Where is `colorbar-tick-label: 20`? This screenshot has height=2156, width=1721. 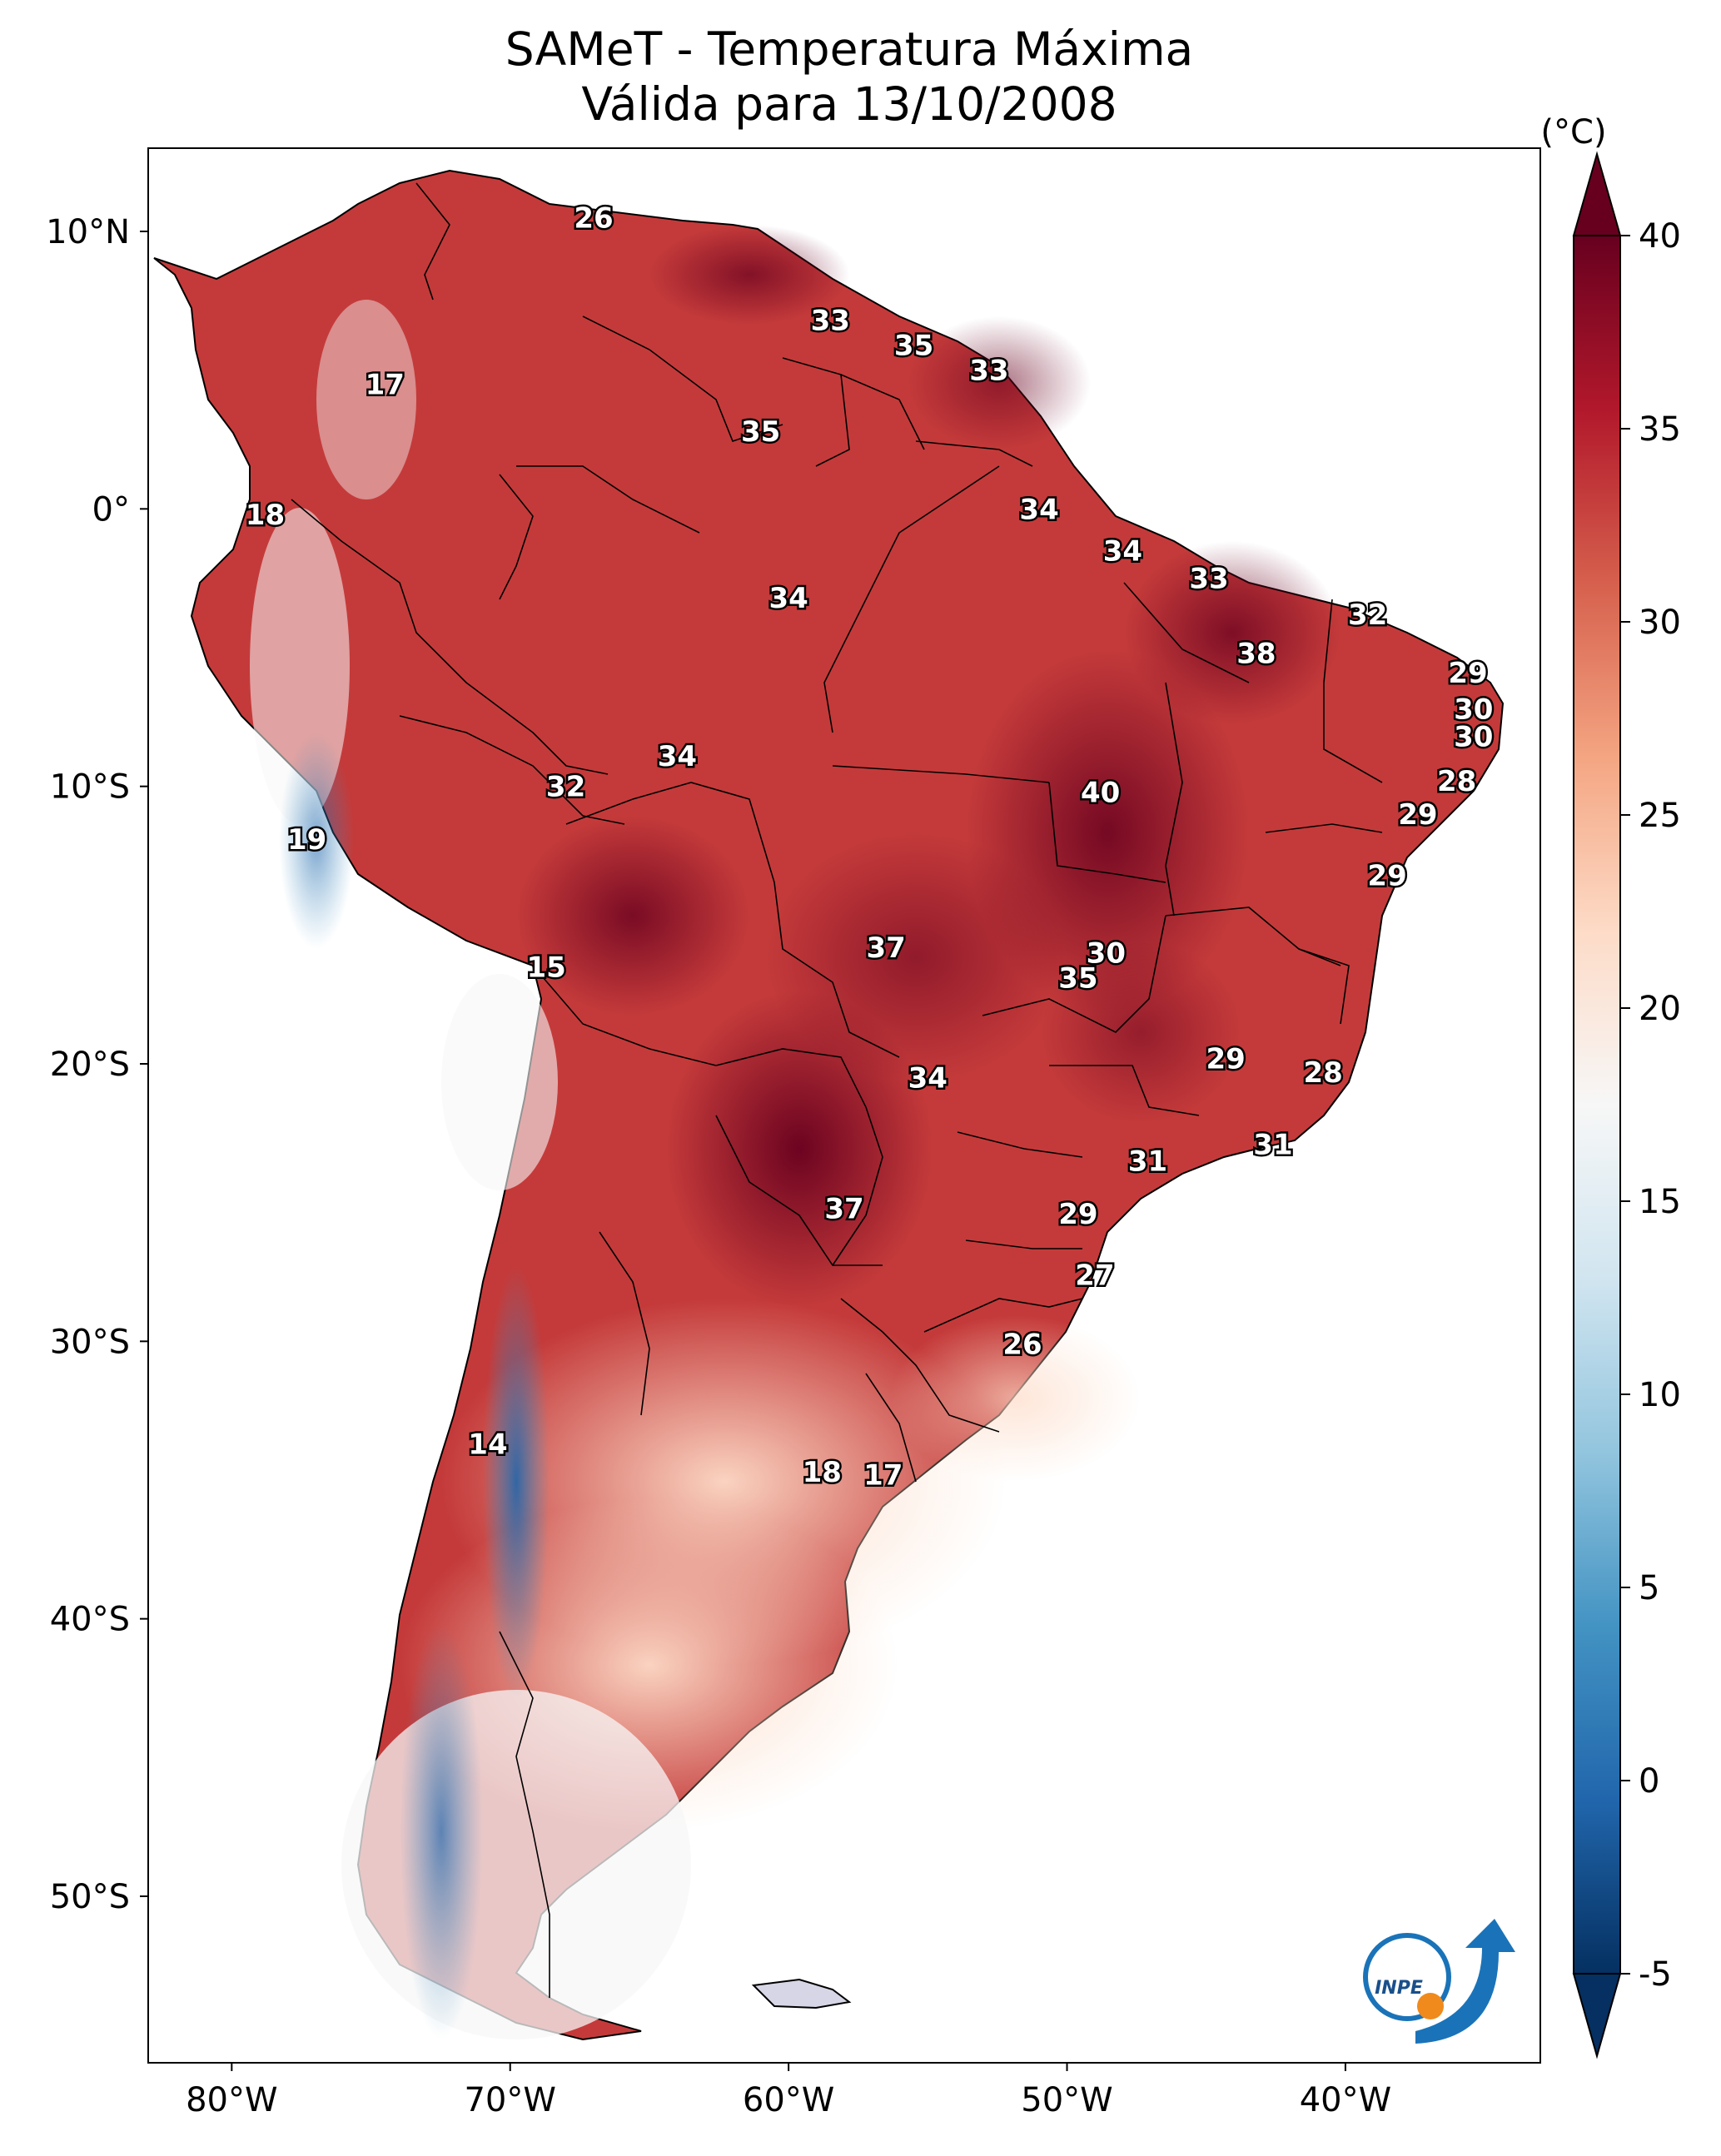
colorbar-tick-label: 20 is located at coordinates (1660, 1009).